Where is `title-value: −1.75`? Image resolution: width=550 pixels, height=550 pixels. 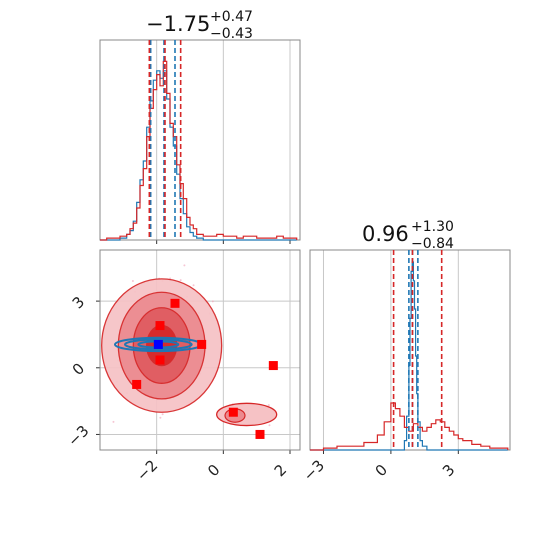
title-value: −1.75 is located at coordinates (178, 24).